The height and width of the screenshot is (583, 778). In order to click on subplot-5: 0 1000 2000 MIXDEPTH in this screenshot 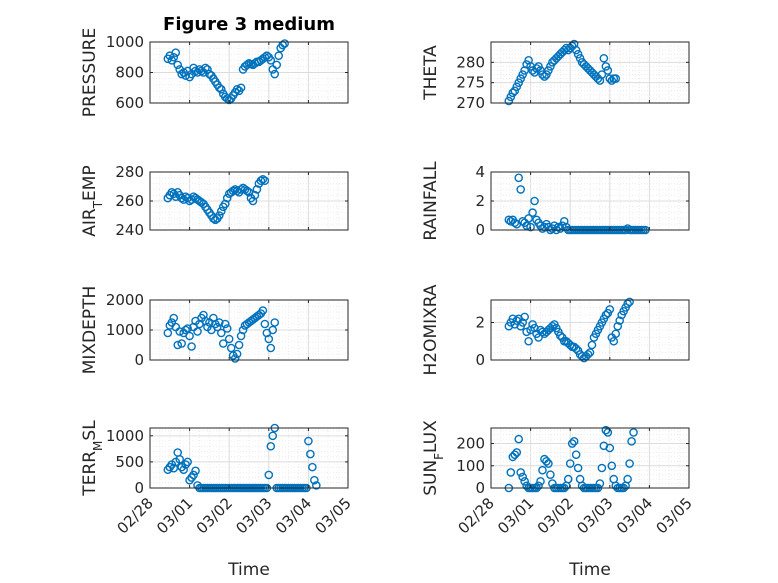, I will do `click(214, 330)`.